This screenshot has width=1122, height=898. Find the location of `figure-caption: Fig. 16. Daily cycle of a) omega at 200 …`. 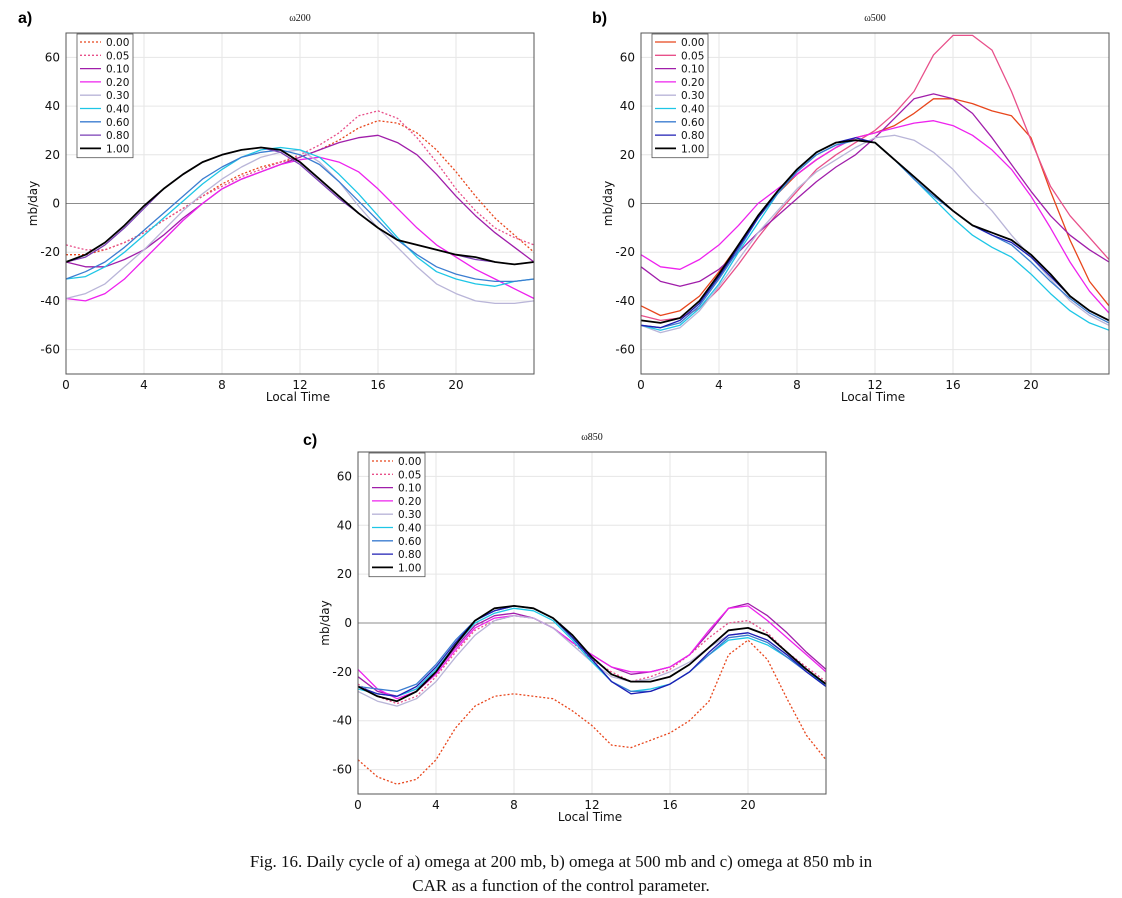

figure-caption: Fig. 16. Daily cycle of a) omega at 200 … is located at coordinates (561, 874).